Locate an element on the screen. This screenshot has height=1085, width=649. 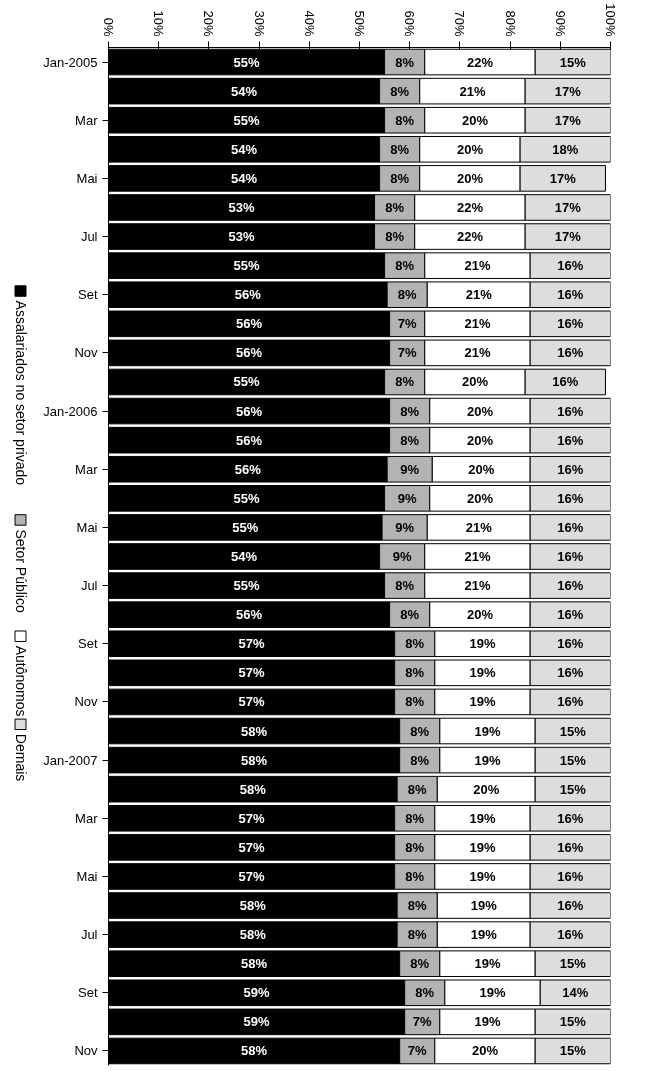
x-tick-label: 0% is located at coordinates (108, 27).